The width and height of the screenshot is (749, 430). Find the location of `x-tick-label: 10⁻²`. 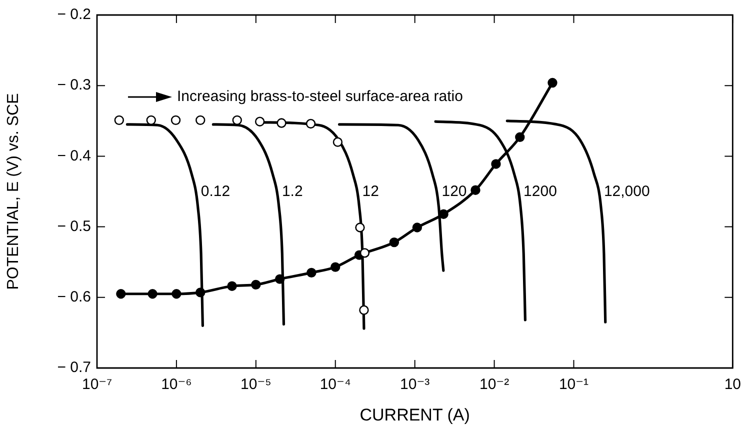

x-tick-label: 10⁻² is located at coordinates (494, 385).